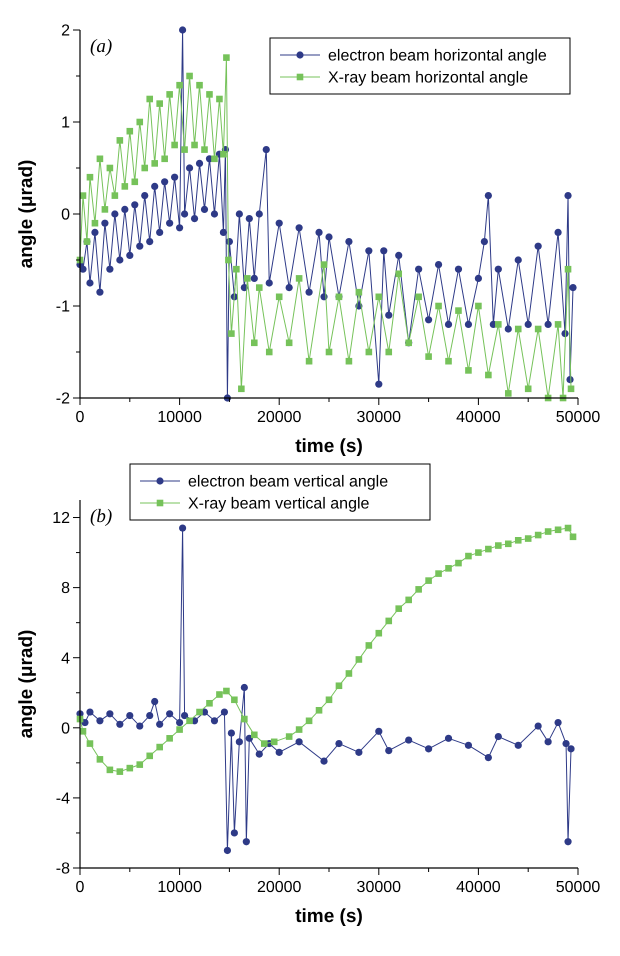  What do you see at coordinates (65, 659) in the screenshot?
I see `y-tick-label: 4` at bounding box center [65, 659].